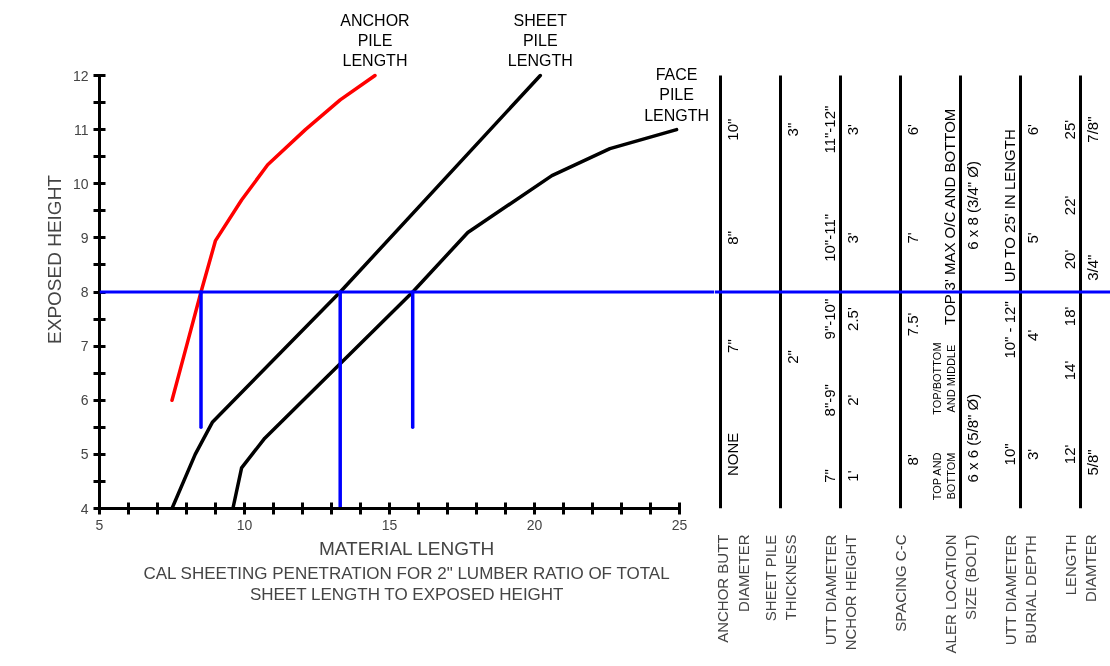  Describe the element at coordinates (1069, 454) in the screenshot. I see `text: 12'` at that location.